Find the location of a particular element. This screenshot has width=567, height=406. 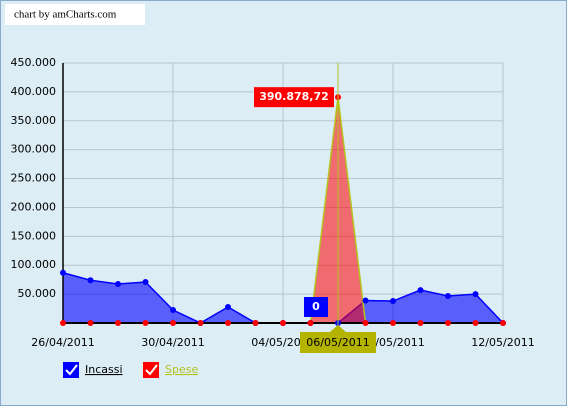

credit-box is located at coordinates (75, 14).